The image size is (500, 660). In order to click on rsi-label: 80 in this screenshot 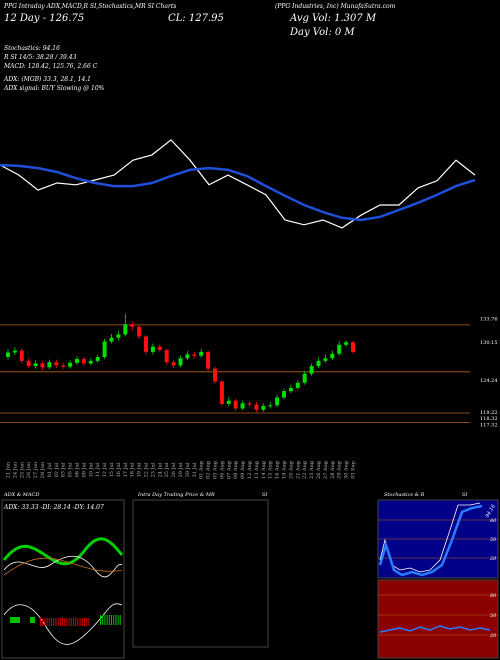, I will do `click(493, 596)`.